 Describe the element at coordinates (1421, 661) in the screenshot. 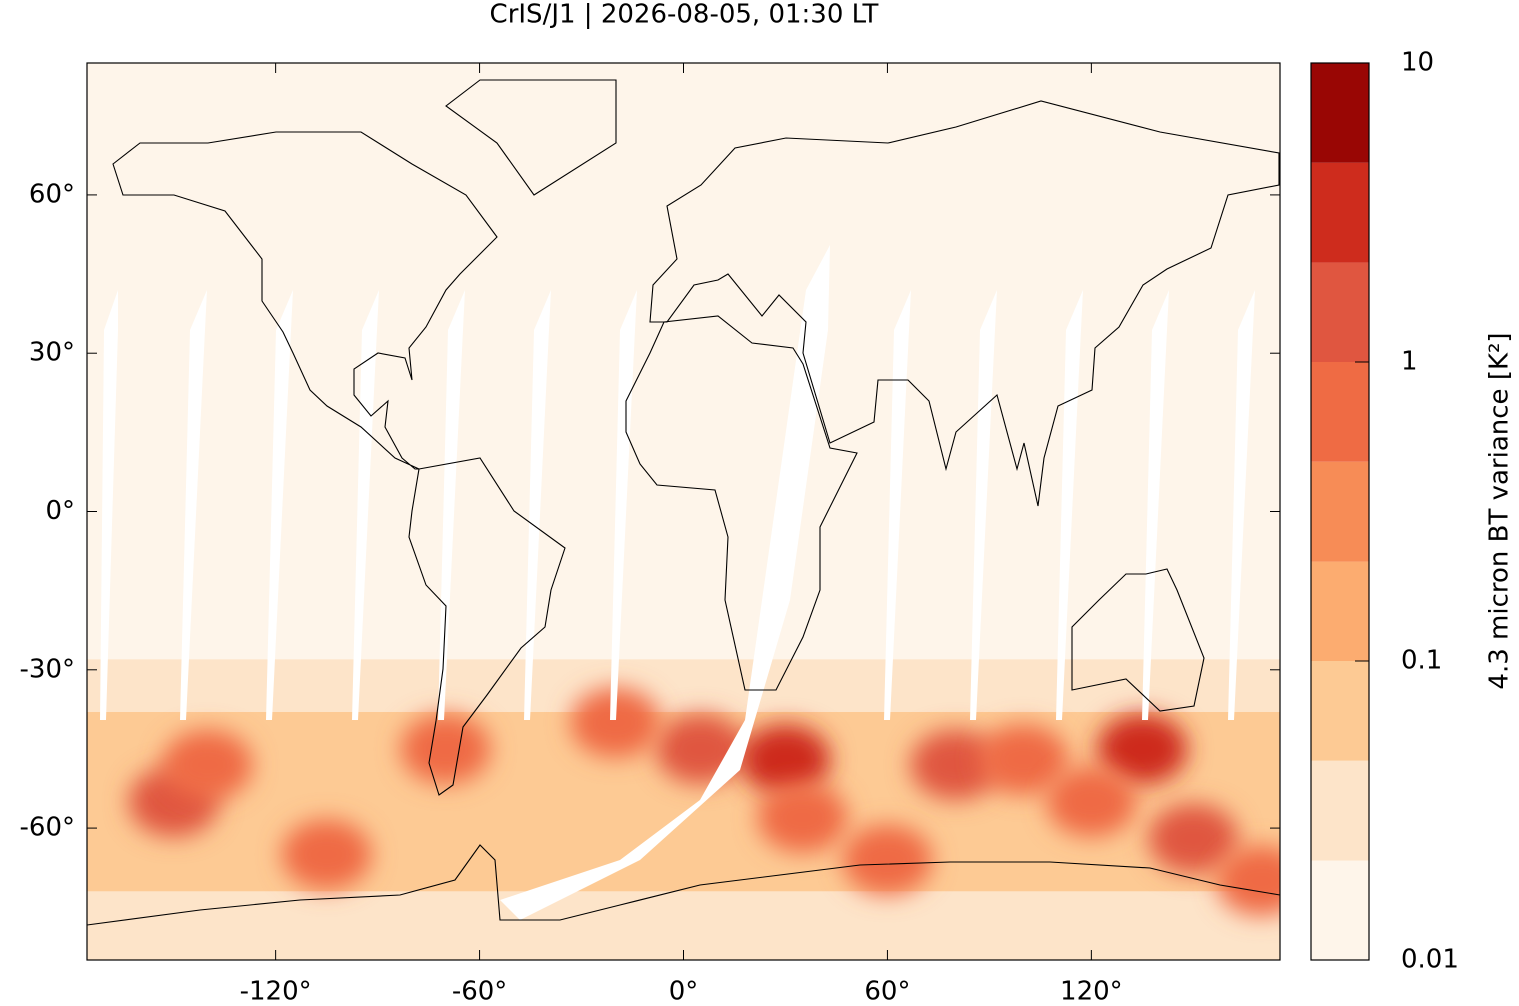

I see `colorbar-tick-label: 0.1` at that location.